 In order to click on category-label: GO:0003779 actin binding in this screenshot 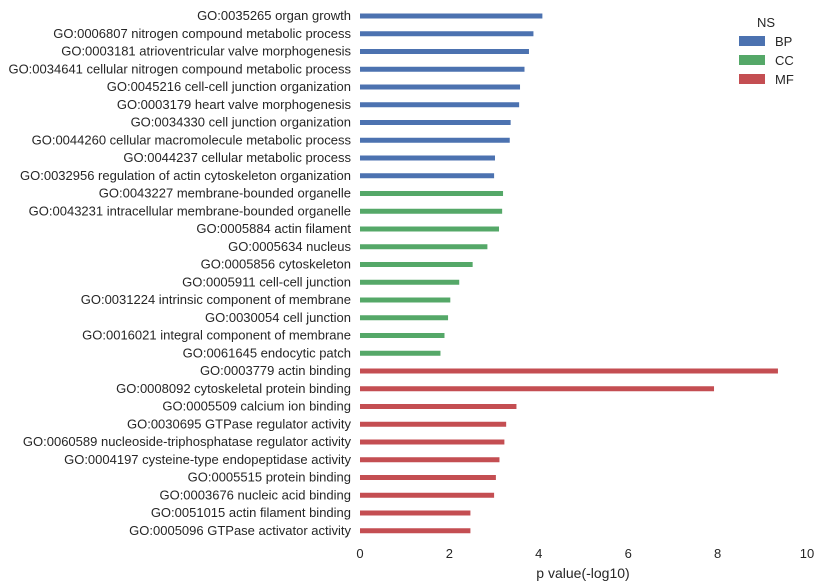, I will do `click(275, 370)`.